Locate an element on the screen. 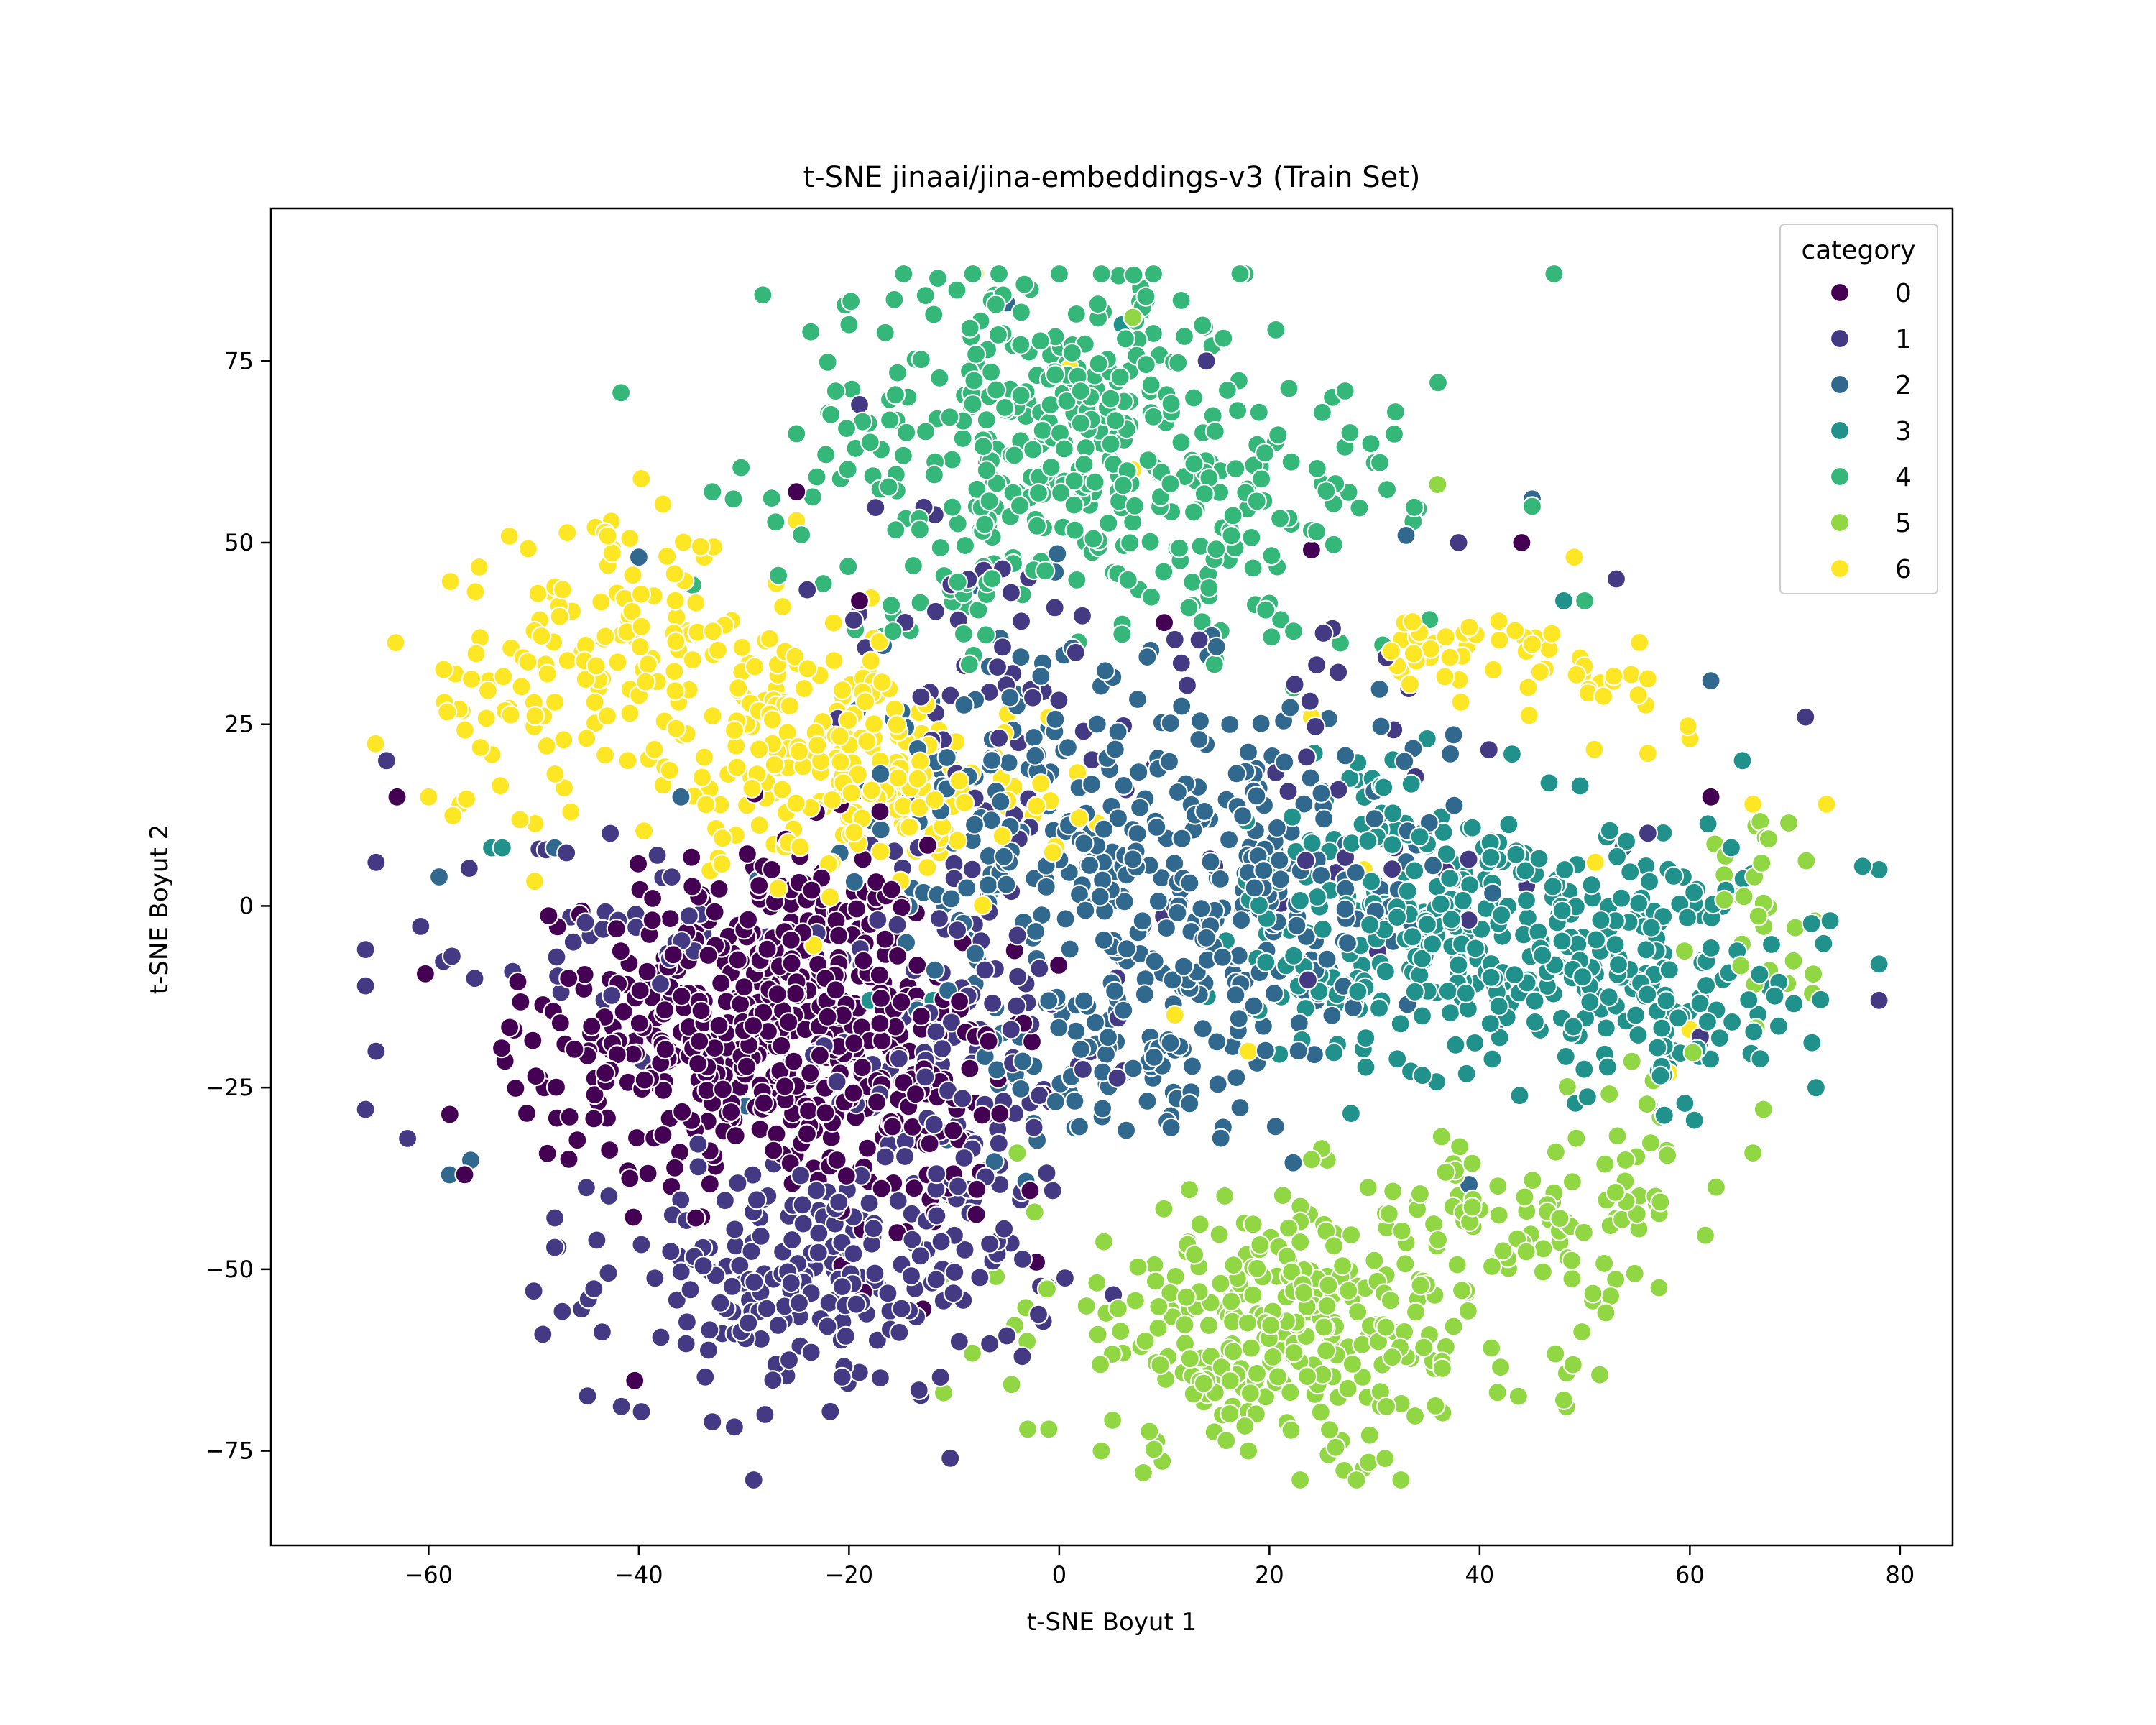 This screenshot has width=2156, height=1725. y-tick-label: −25 is located at coordinates (229, 1087).